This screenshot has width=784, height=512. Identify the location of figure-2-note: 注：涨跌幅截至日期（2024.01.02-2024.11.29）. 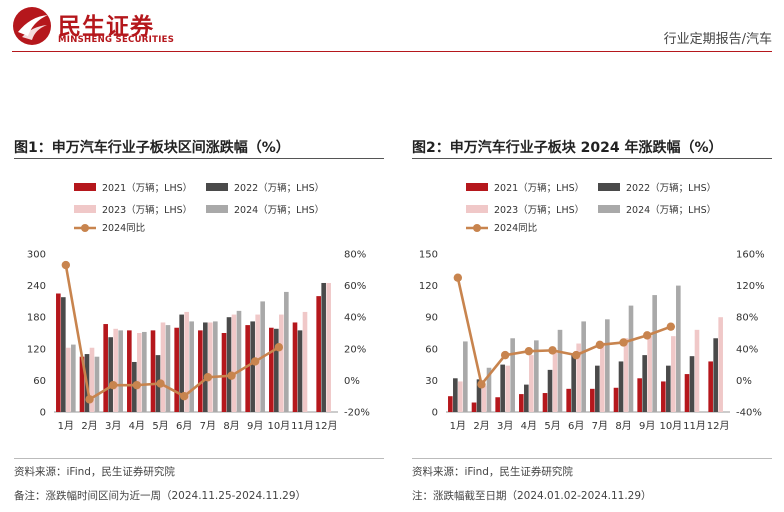
(532, 496).